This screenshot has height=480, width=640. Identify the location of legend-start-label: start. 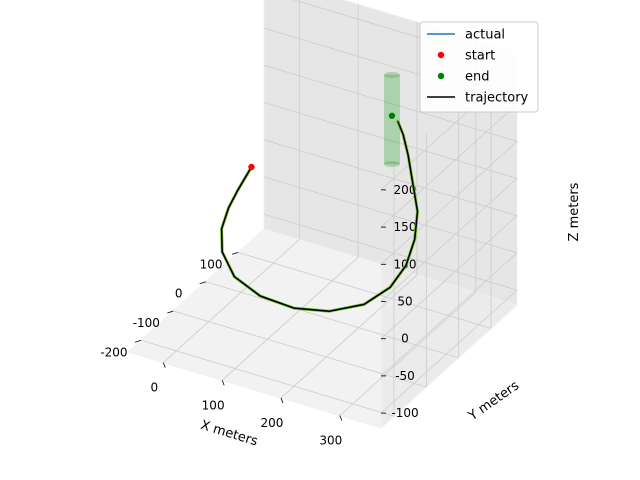
(480, 56).